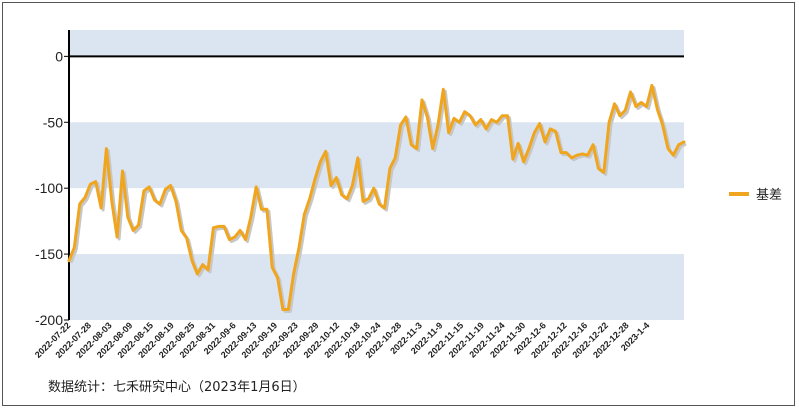  What do you see at coordinates (59, 56) in the screenshot?
I see `y-tick-label: 0` at bounding box center [59, 56].